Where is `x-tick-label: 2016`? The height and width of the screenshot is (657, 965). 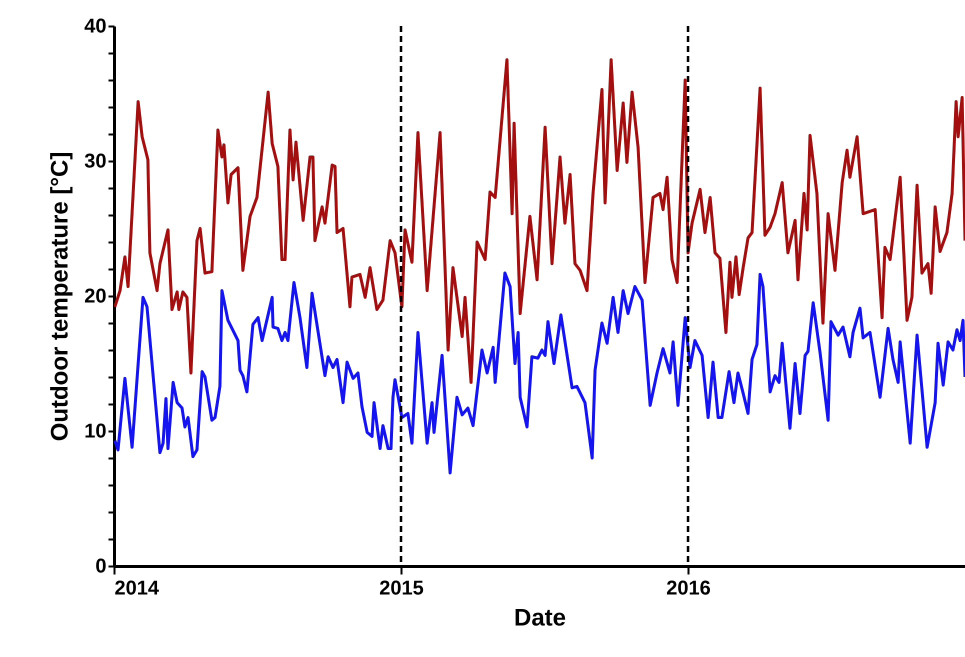
x-tick-label: 2016 is located at coordinates (688, 589).